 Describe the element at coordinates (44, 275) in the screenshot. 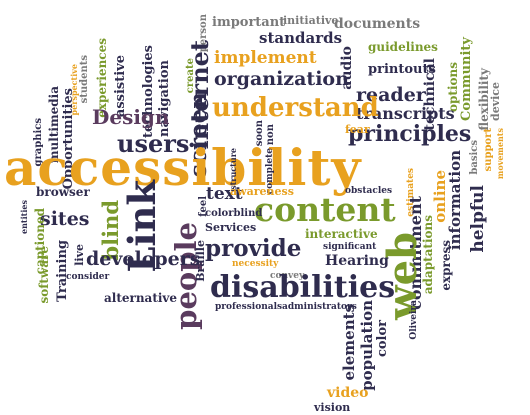

I see `word-software: software` at that location.